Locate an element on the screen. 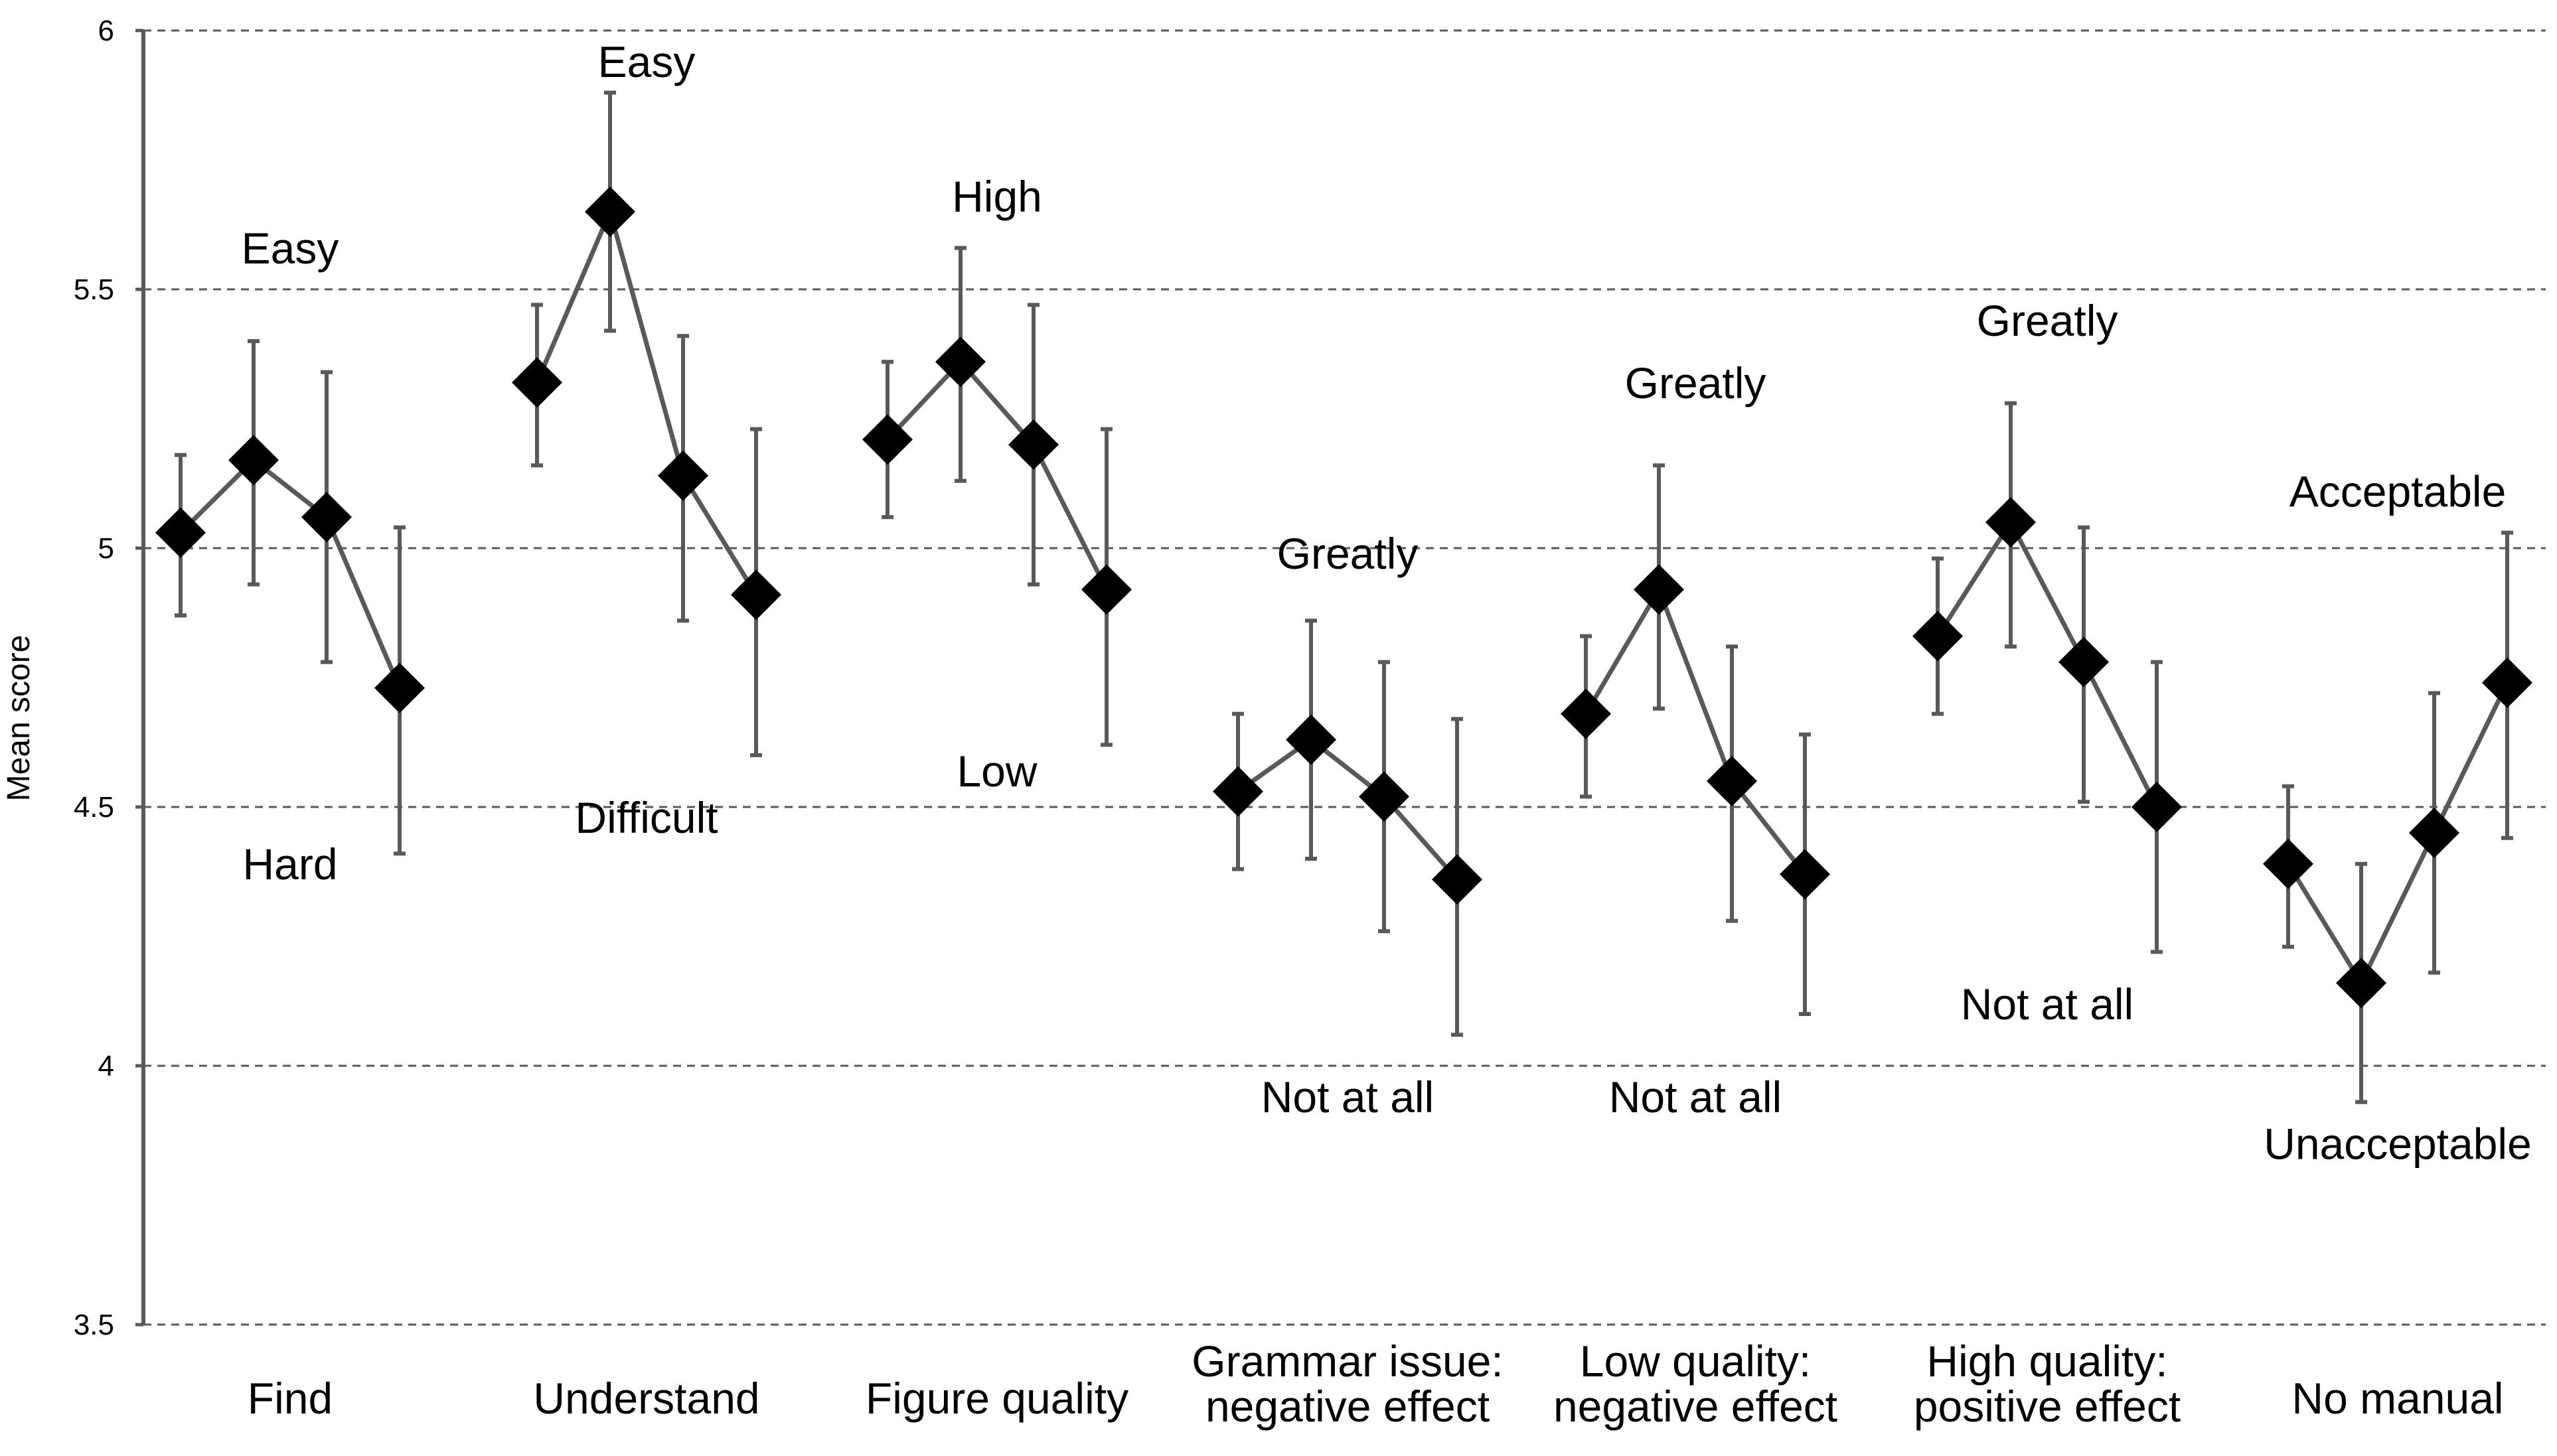 This screenshot has width=2557, height=1456. annotation-2-2: Difficult is located at coordinates (646, 817).